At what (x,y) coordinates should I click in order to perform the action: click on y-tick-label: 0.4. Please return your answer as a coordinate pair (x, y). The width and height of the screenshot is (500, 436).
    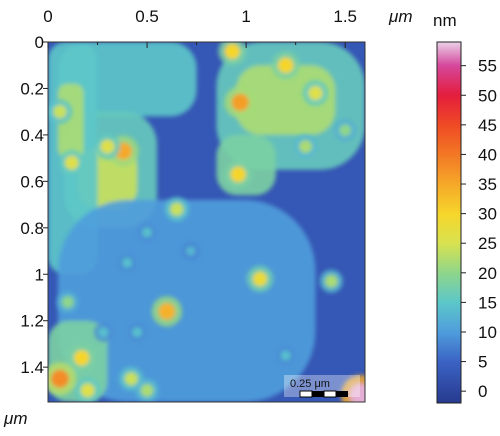
    Looking at the image, I should click on (32, 135).